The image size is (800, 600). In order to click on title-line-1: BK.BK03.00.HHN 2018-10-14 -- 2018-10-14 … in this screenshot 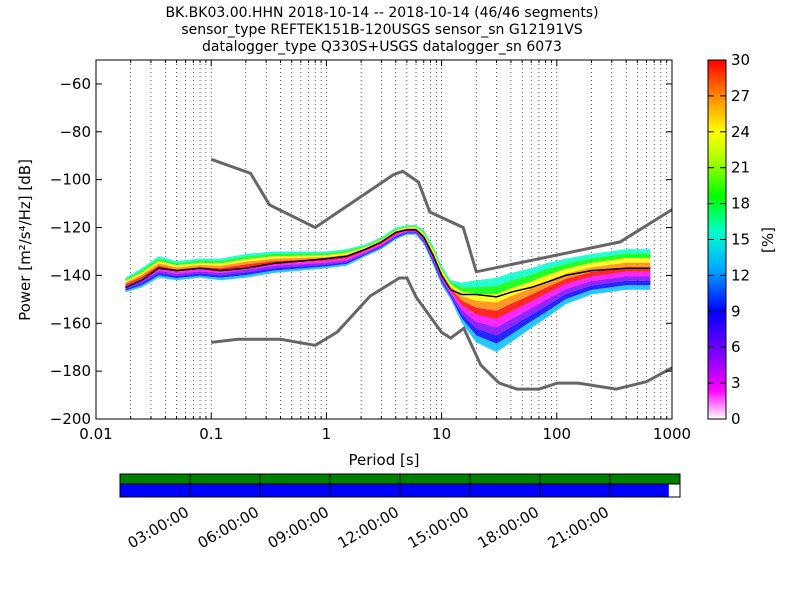, I will do `click(381, 13)`.